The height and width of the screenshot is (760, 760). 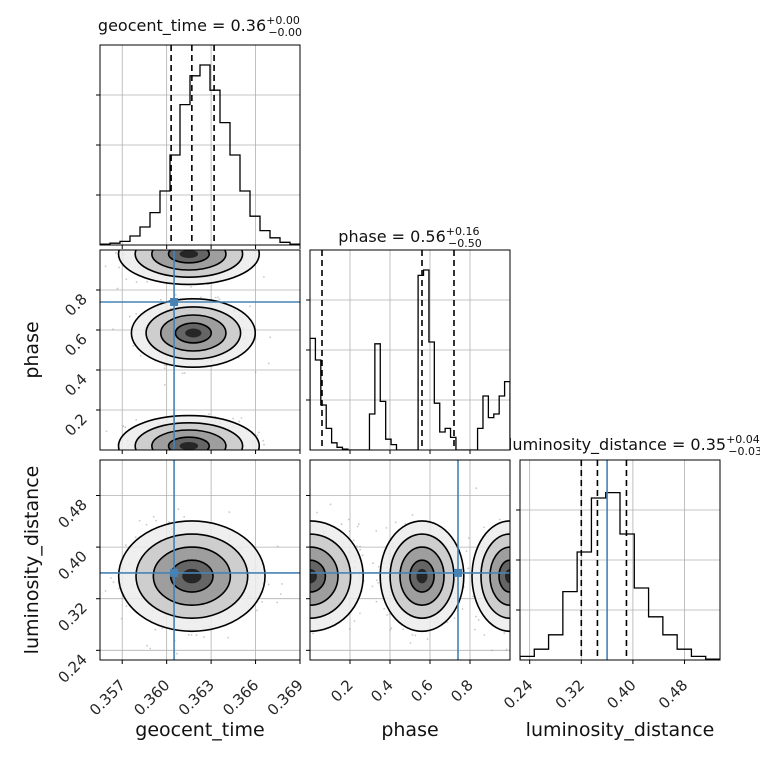 I want to click on panel-title-phase: phase = 0.56+0.16 −0.50, so click(x=409, y=237).